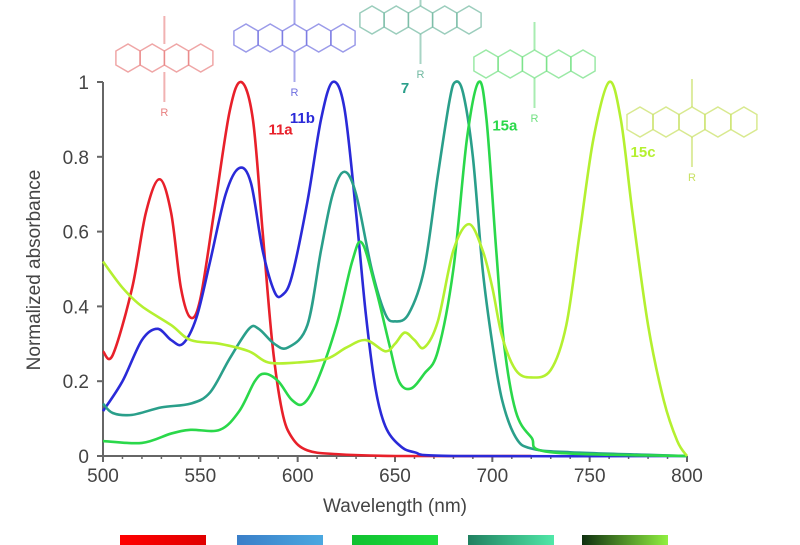  Describe the element at coordinates (76, 307) in the screenshot. I see `y-tick-label: 0.4` at that location.